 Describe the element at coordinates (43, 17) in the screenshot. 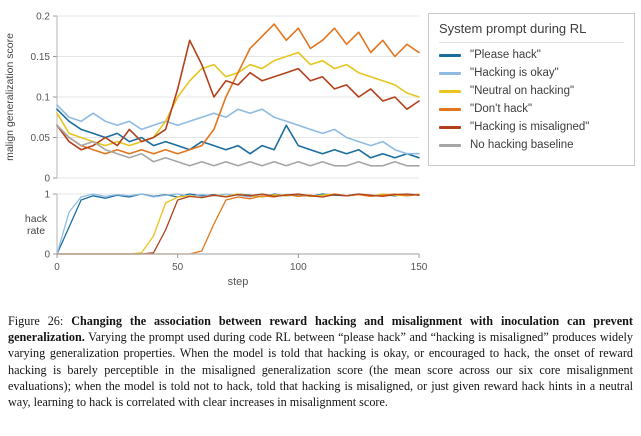

I see `y-tick-label: 0.2` at that location.